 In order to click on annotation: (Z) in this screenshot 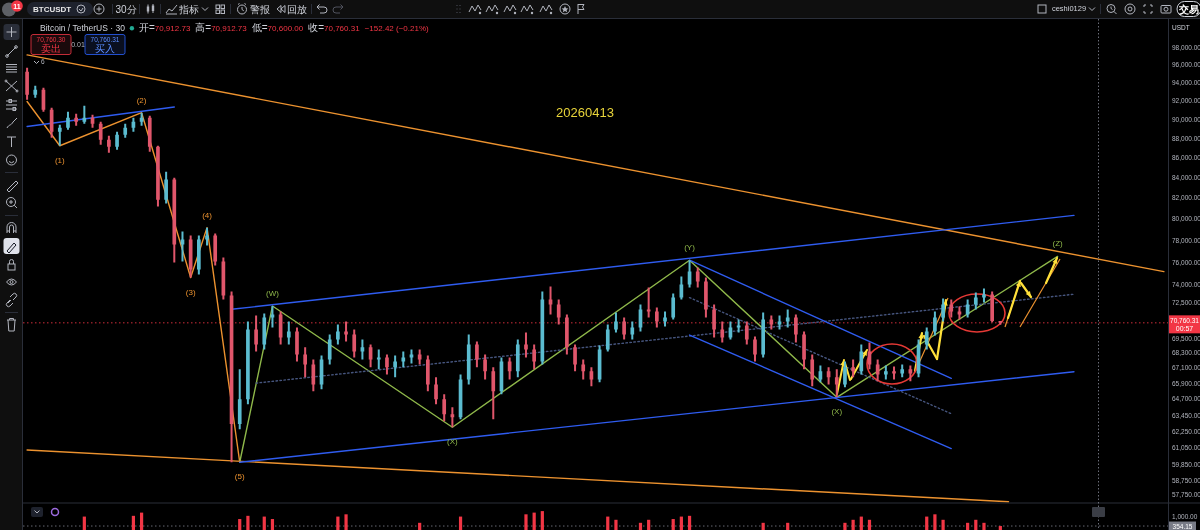, I will do `click(1058, 244)`.